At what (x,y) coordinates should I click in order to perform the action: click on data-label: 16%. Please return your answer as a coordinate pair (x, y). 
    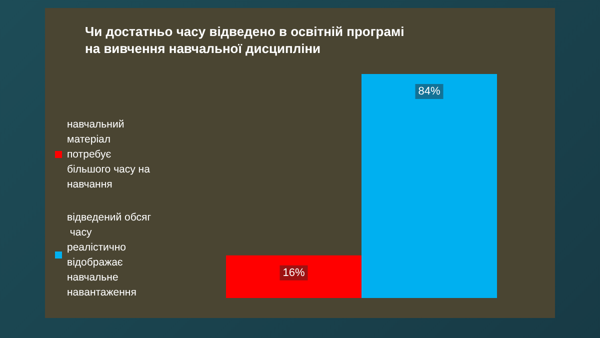
    Looking at the image, I should click on (293, 272).